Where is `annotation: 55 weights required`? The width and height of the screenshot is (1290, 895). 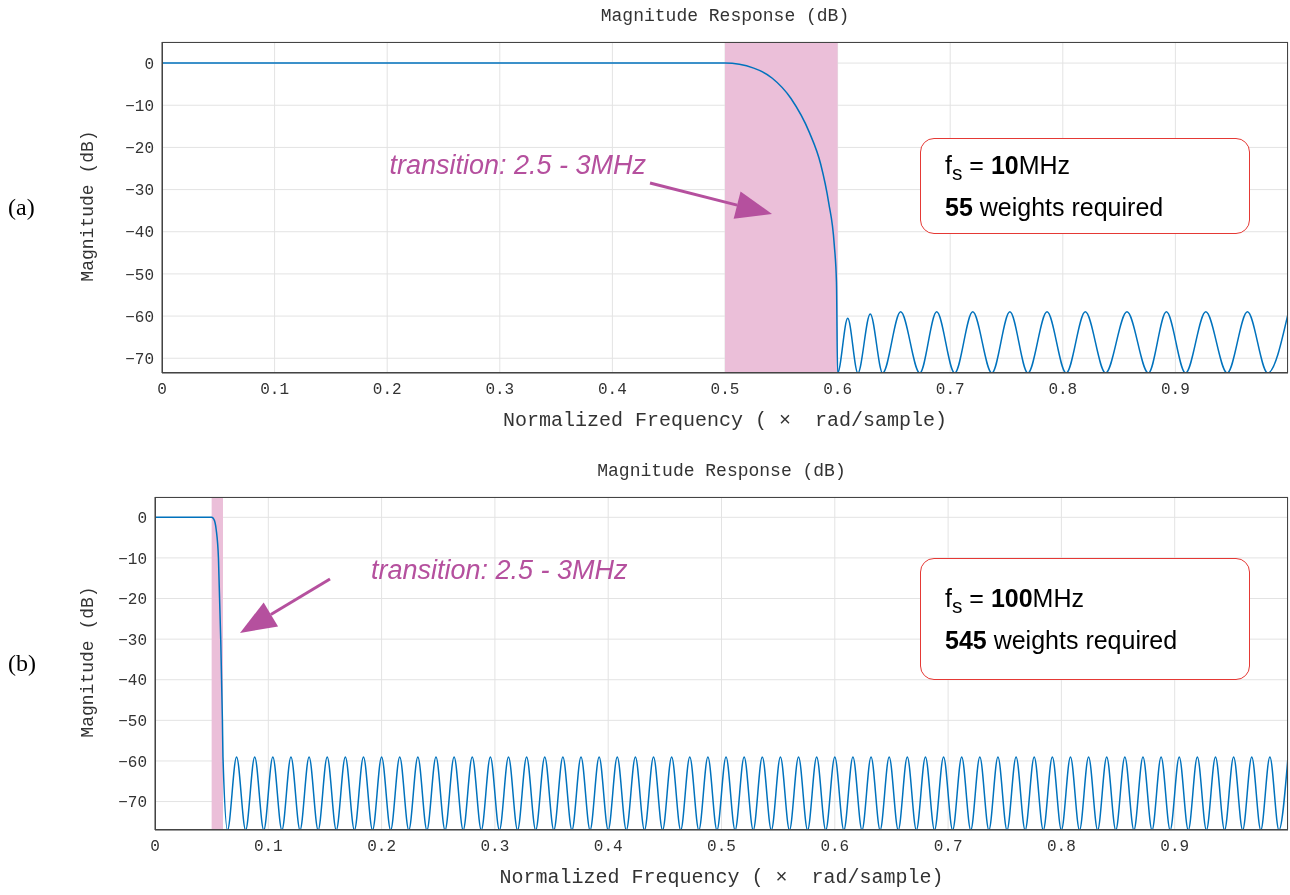 annotation: 55 weights required is located at coordinates (1055, 207).